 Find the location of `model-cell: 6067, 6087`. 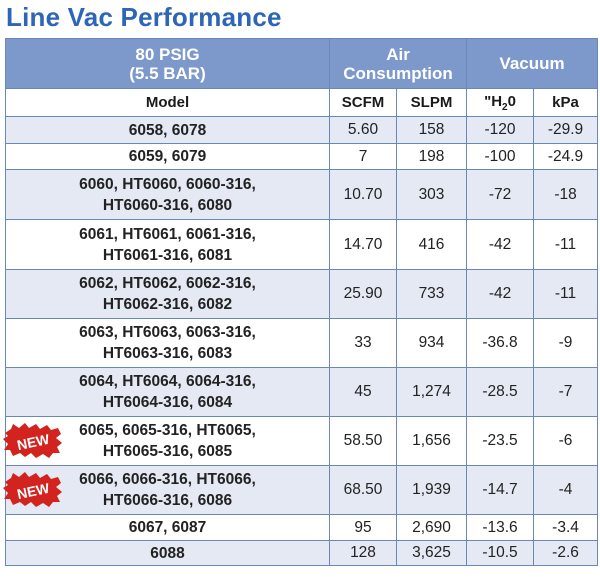

model-cell: 6067, 6087 is located at coordinates (167, 527).